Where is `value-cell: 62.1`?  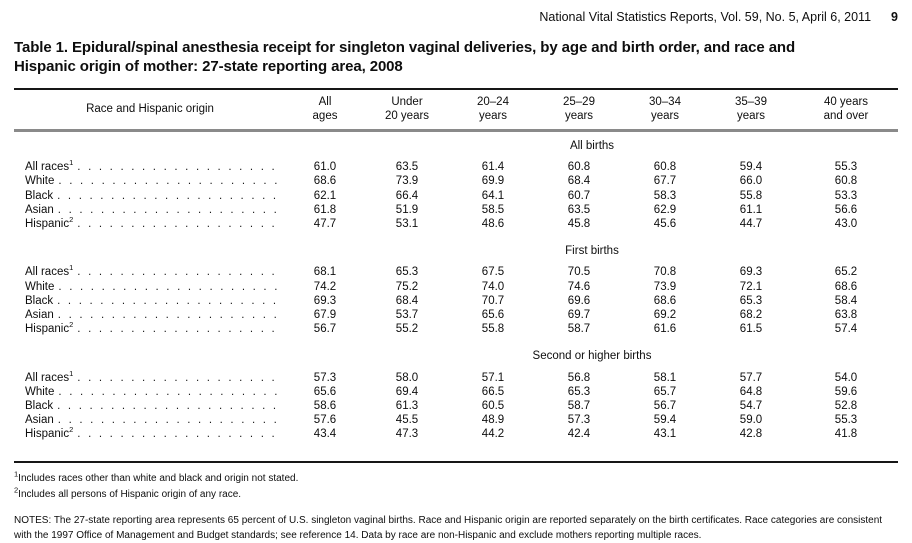 value-cell: 62.1 is located at coordinates (325, 195).